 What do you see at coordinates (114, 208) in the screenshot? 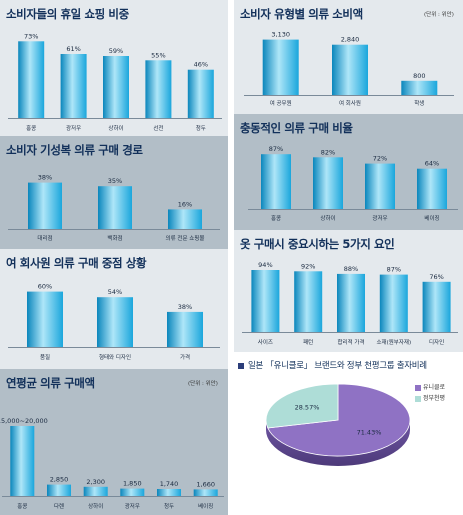
I see `chart-svg-purchase-channel: 38% 대리점 35% 백화점 16% 의류 전문 쇼핑몰` at bounding box center [114, 208].